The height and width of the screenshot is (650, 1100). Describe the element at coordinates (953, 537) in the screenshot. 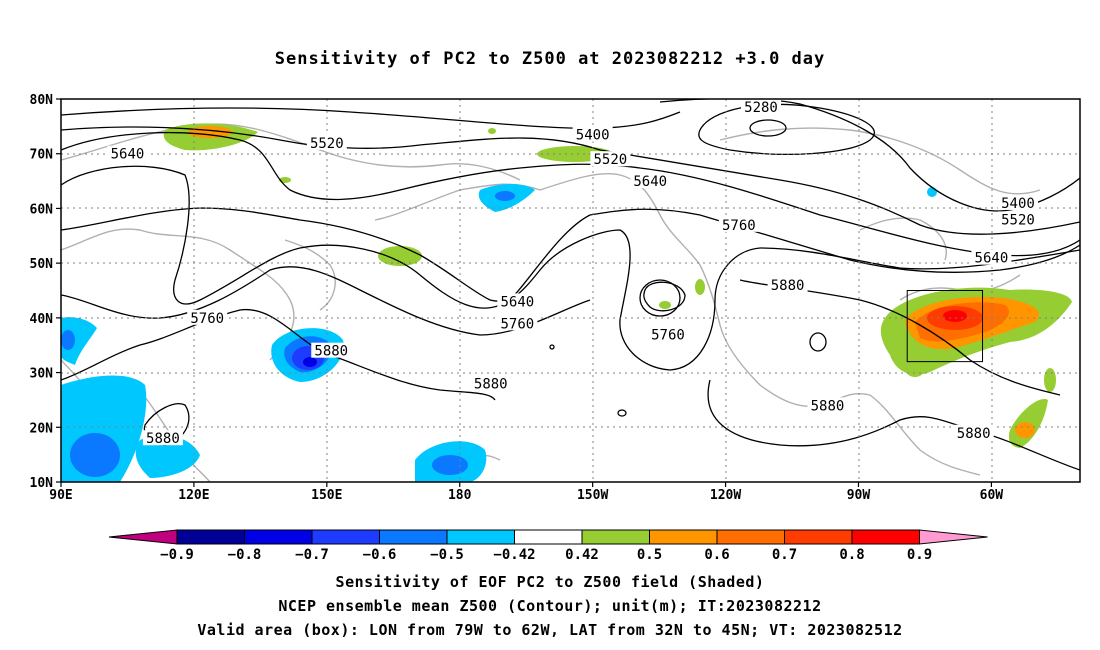

I see `colorbar-right-extend` at that location.